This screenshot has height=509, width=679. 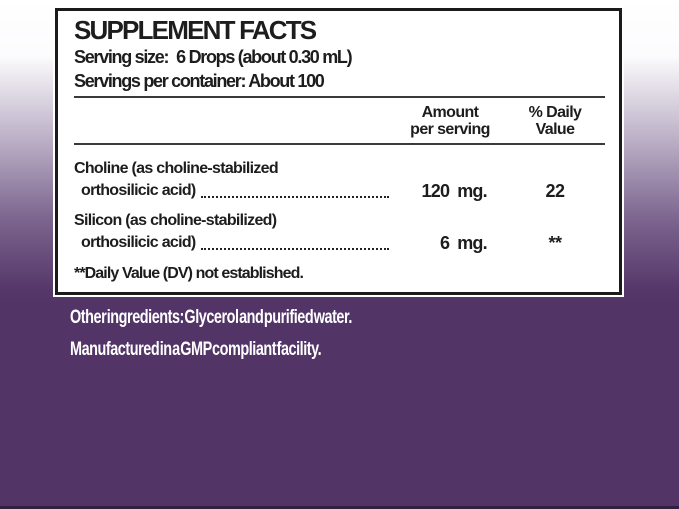 I want to click on column-spacer, so click(x=234, y=120).